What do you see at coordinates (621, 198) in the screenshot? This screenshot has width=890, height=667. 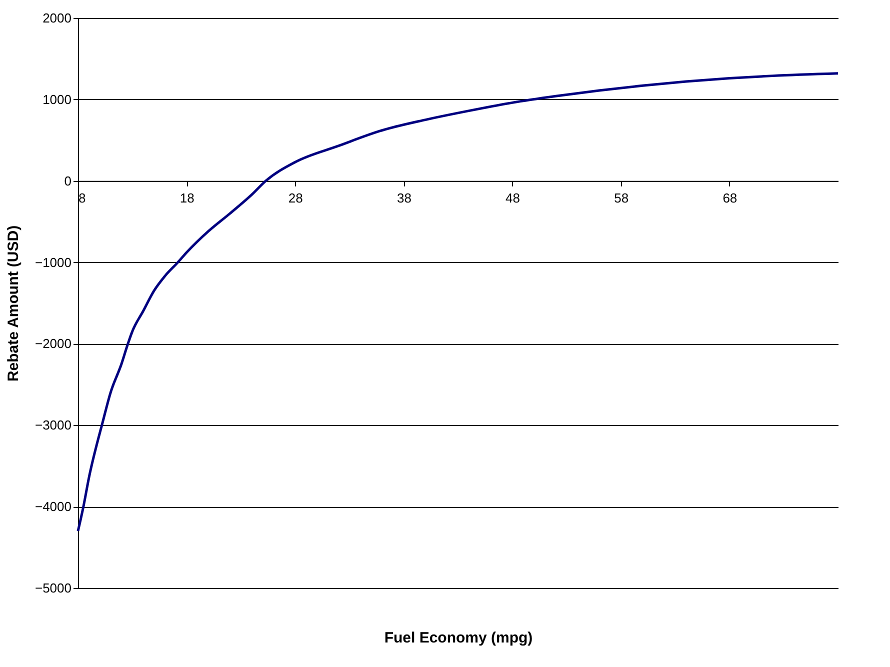 I see `x-tick-label: 58` at bounding box center [621, 198].